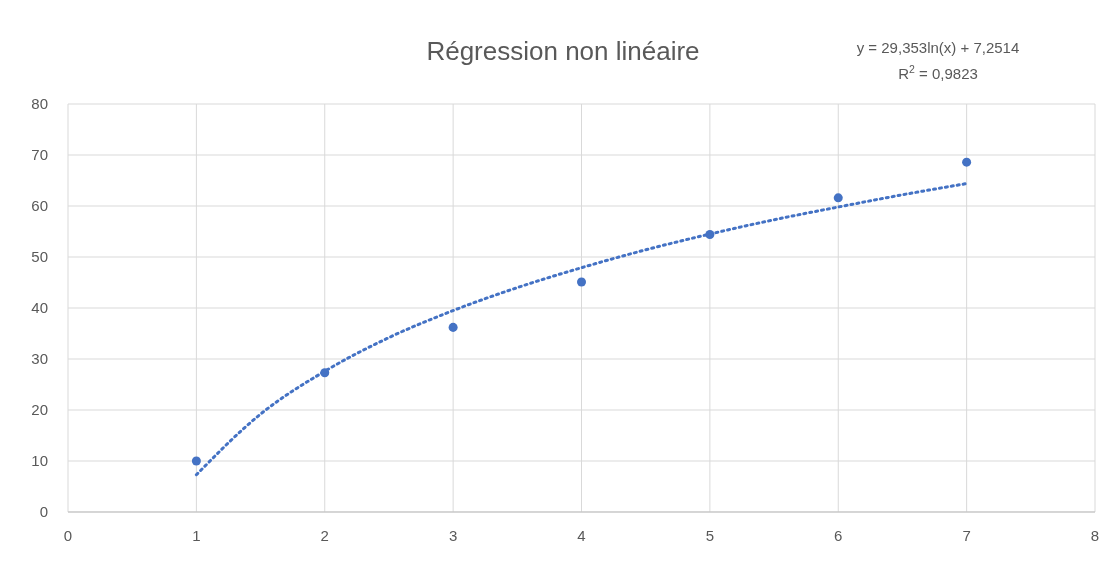  What do you see at coordinates (39, 410) in the screenshot?
I see `y-tick-label: 20` at bounding box center [39, 410].